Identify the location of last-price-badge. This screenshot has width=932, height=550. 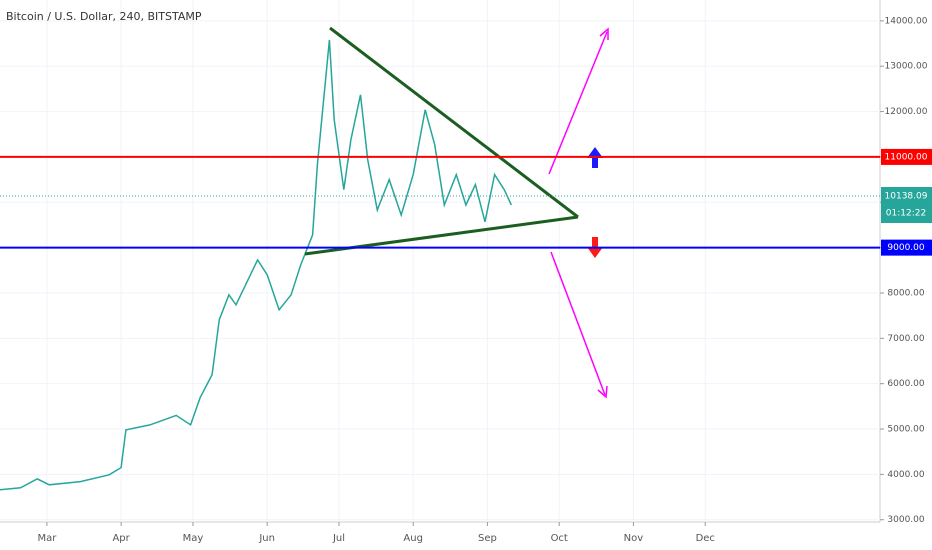
(906, 205).